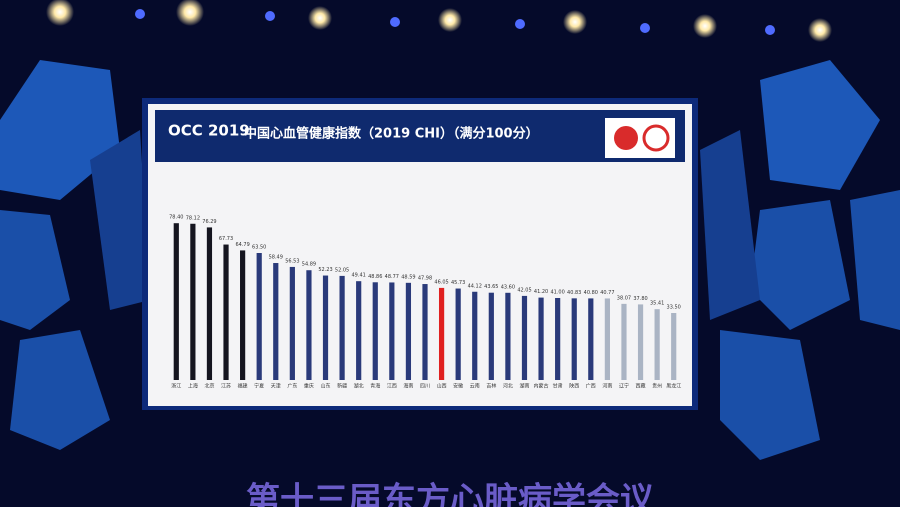 This screenshot has width=900, height=507. I want to click on value-label: 33.50, so click(674, 308).